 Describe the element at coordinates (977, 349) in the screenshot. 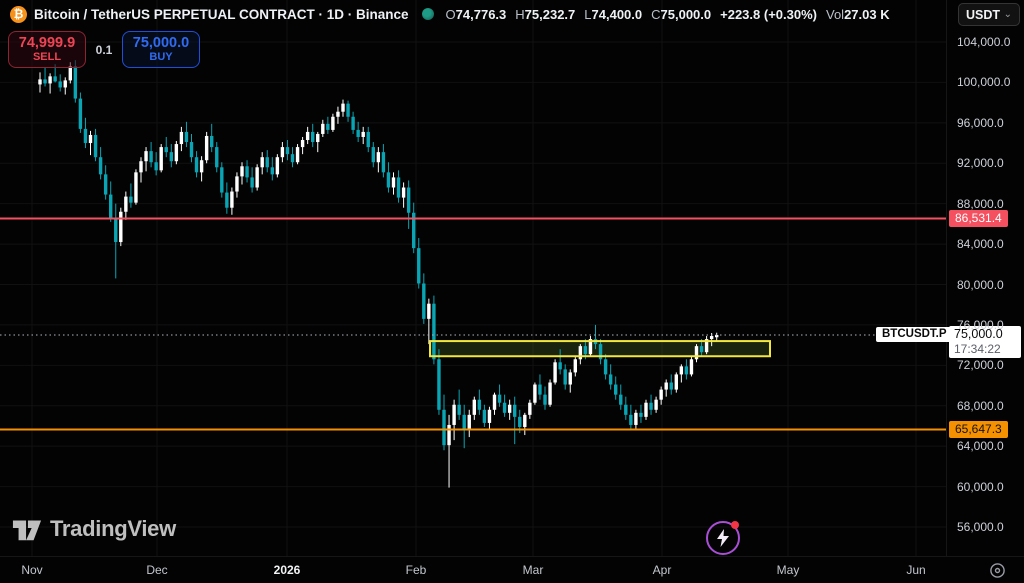

I see `bar-countdown: 17:34:22` at that location.